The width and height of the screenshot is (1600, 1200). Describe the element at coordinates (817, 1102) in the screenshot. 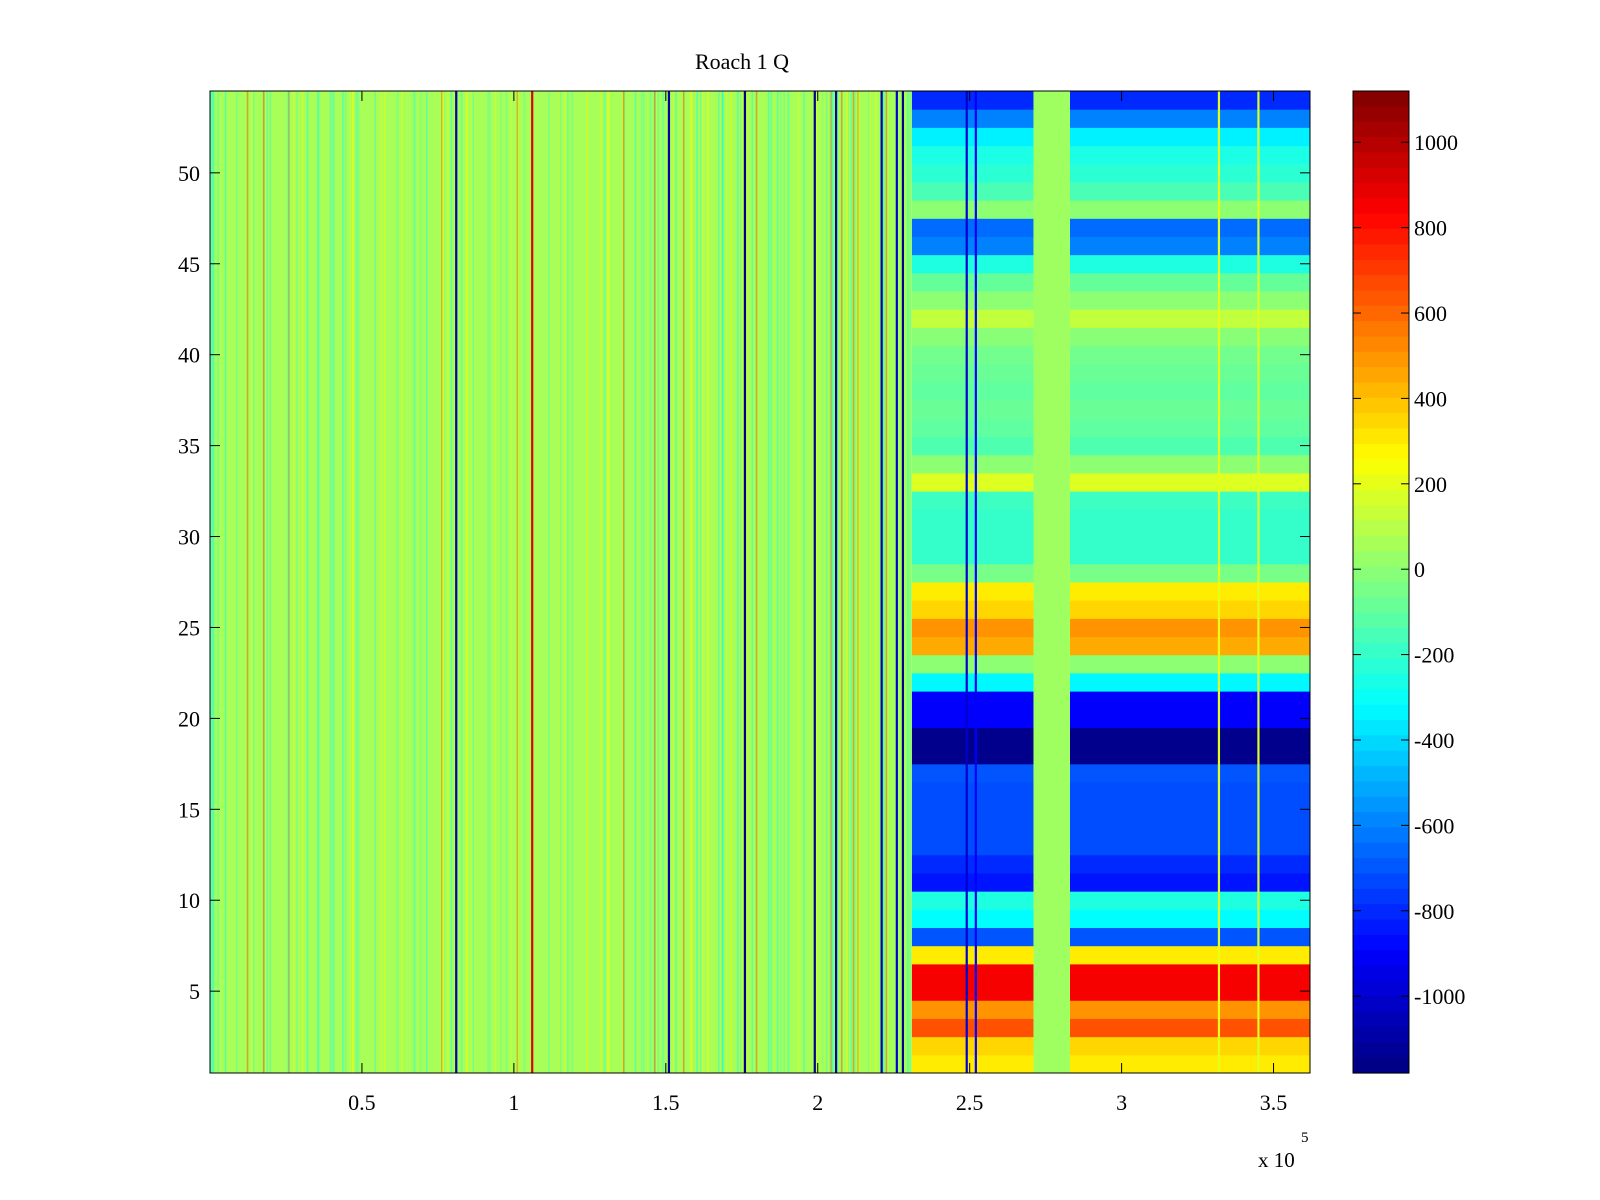

I see `x-tick-label: 2` at that location.